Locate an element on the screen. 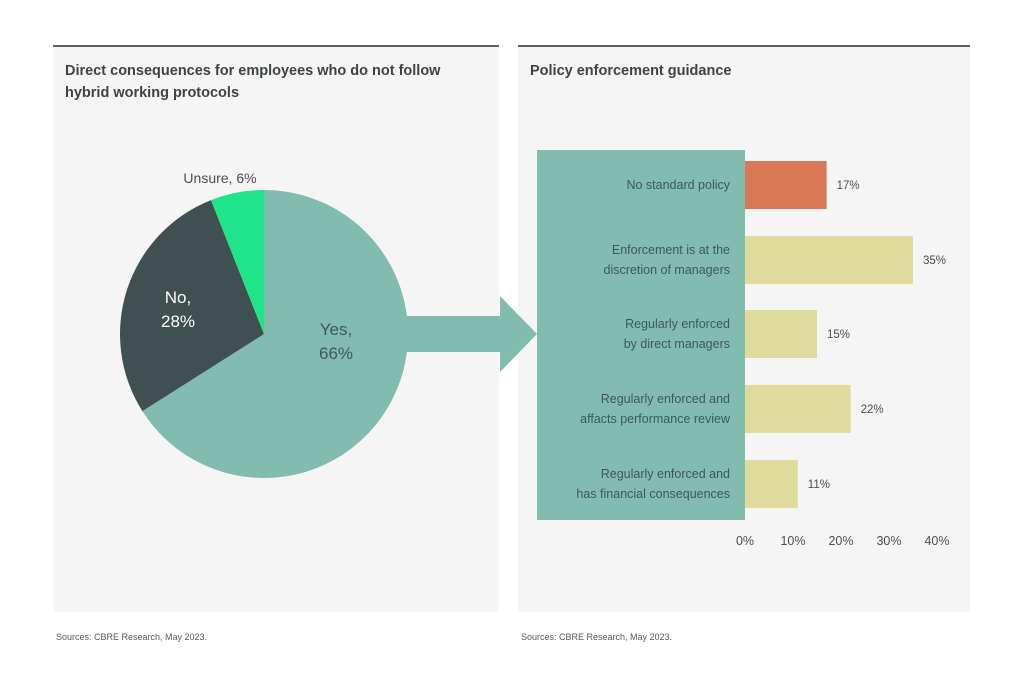 This screenshot has height=682, width=1024. x-tick-label: 0% is located at coordinates (745, 541).